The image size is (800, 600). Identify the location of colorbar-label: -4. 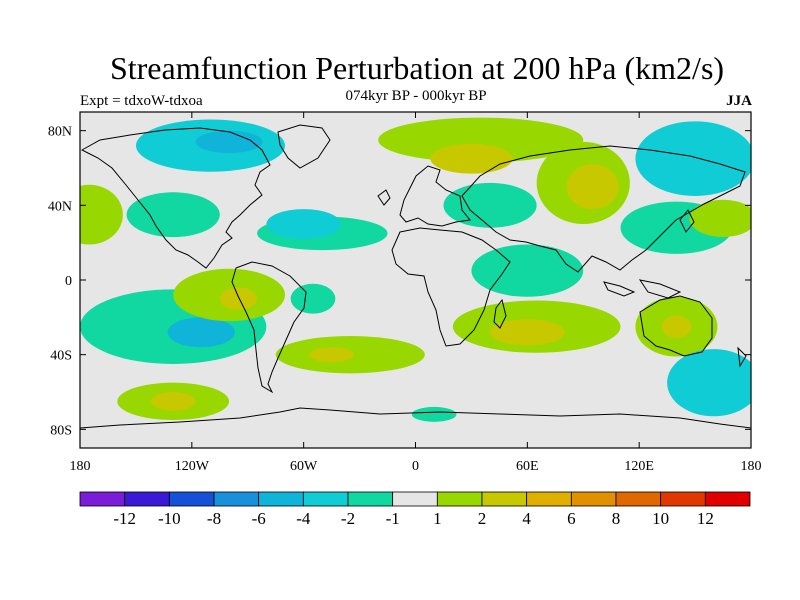
(303, 518).